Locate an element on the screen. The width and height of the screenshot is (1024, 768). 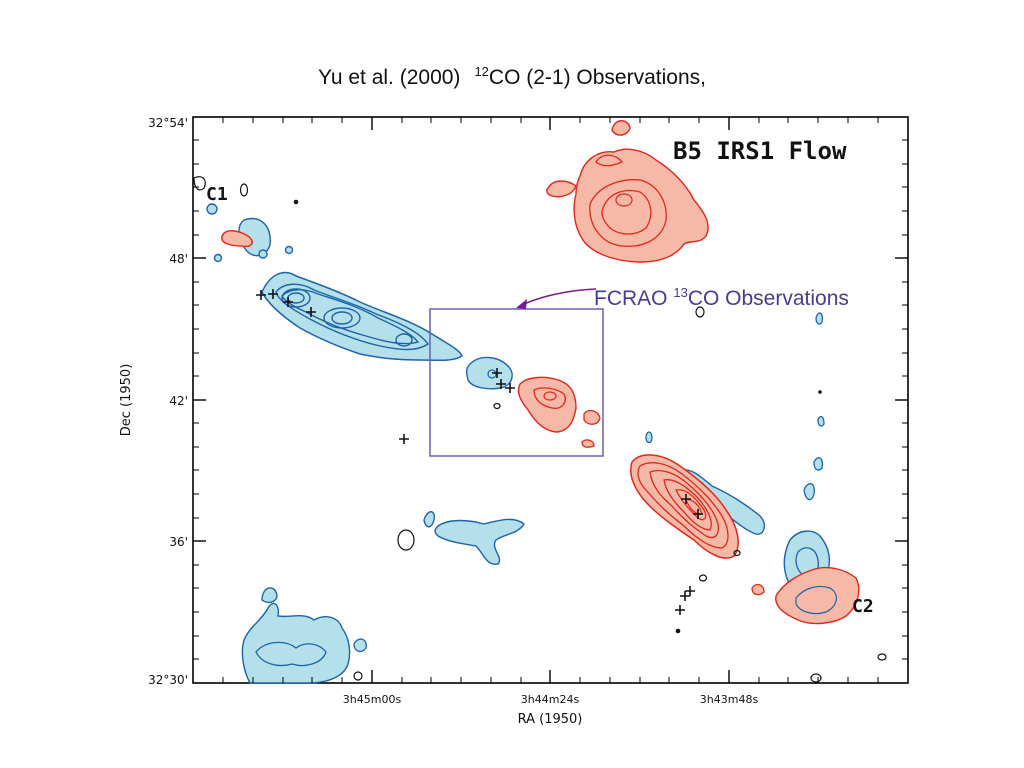
ytick-label-2: 48' is located at coordinates (178, 259).